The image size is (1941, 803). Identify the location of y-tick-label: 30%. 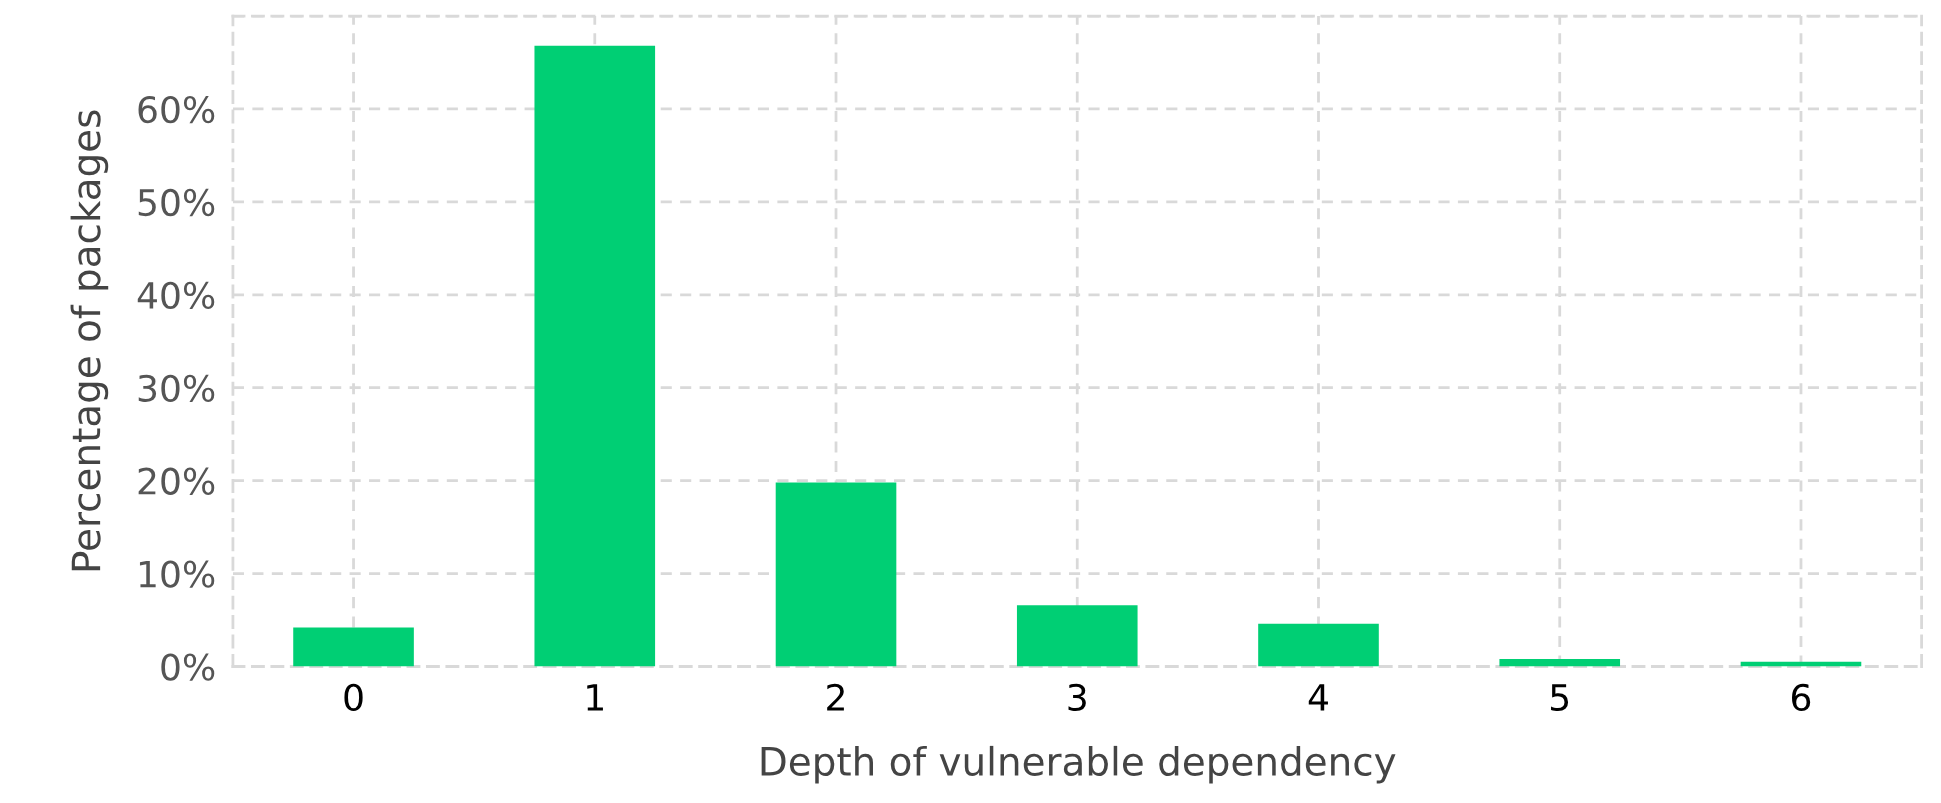
(176, 388).